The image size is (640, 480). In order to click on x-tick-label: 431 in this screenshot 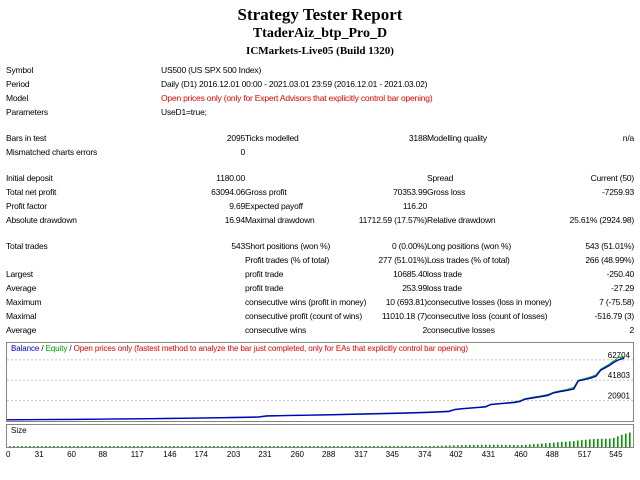, I will do `click(488, 454)`.